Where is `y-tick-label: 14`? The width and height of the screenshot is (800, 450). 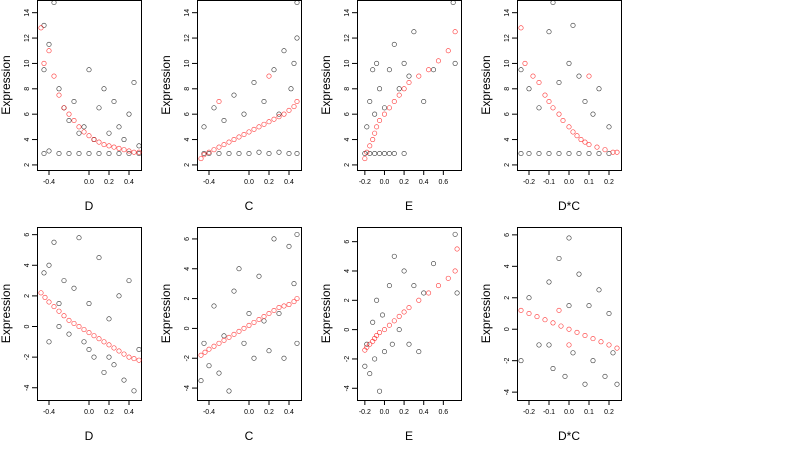
y-tick-label: 14 is located at coordinates (187, 13).